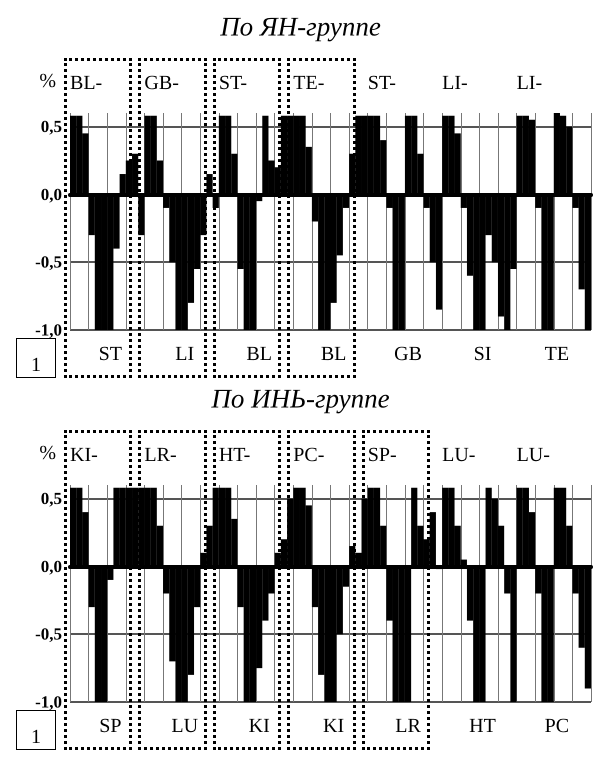 This screenshot has height=769, width=601. What do you see at coordinates (483, 354) in the screenshot?
I see `x-tick-label: SI` at bounding box center [483, 354].